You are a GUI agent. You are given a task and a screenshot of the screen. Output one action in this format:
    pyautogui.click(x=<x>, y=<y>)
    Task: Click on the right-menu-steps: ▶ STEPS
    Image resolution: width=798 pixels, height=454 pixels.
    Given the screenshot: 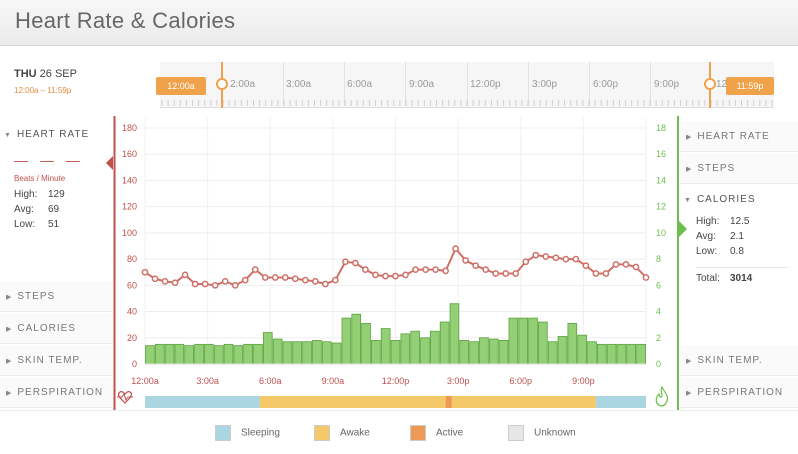 What is the action you would take?
    pyautogui.click(x=739, y=168)
    